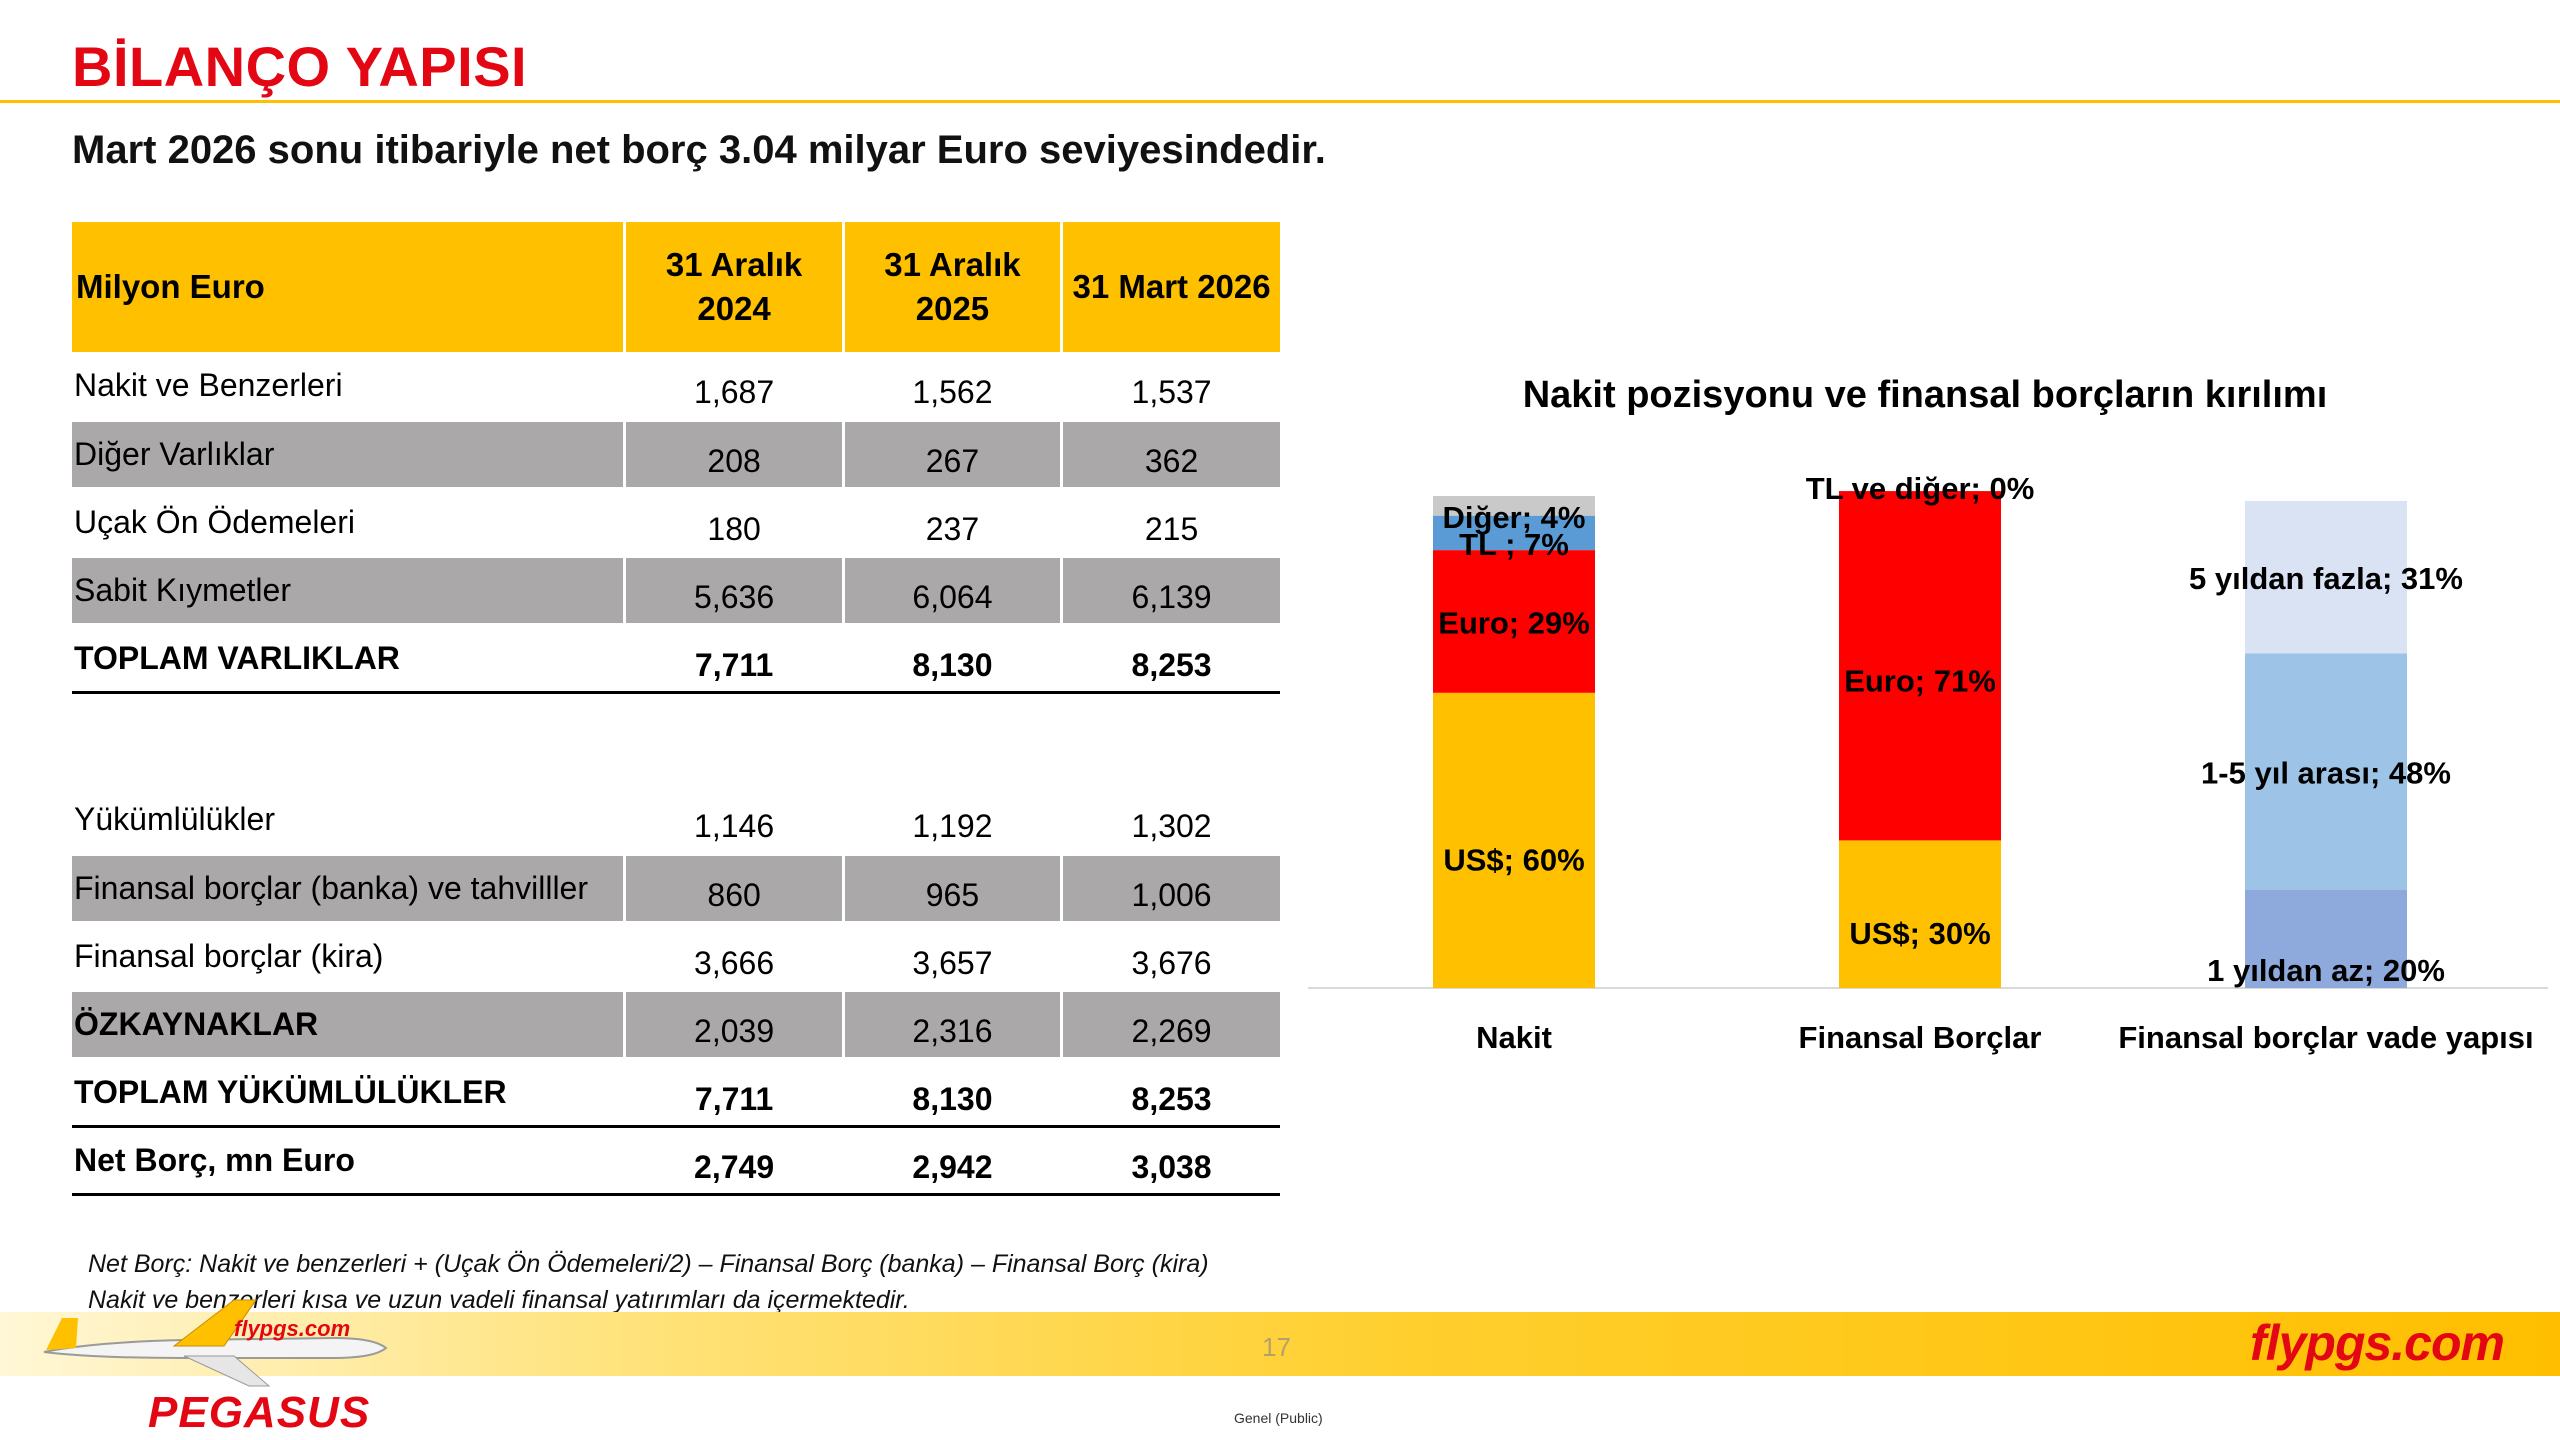 The height and width of the screenshot is (1440, 2560). What do you see at coordinates (1276, 1347) in the screenshot?
I see `page-number: 17` at bounding box center [1276, 1347].